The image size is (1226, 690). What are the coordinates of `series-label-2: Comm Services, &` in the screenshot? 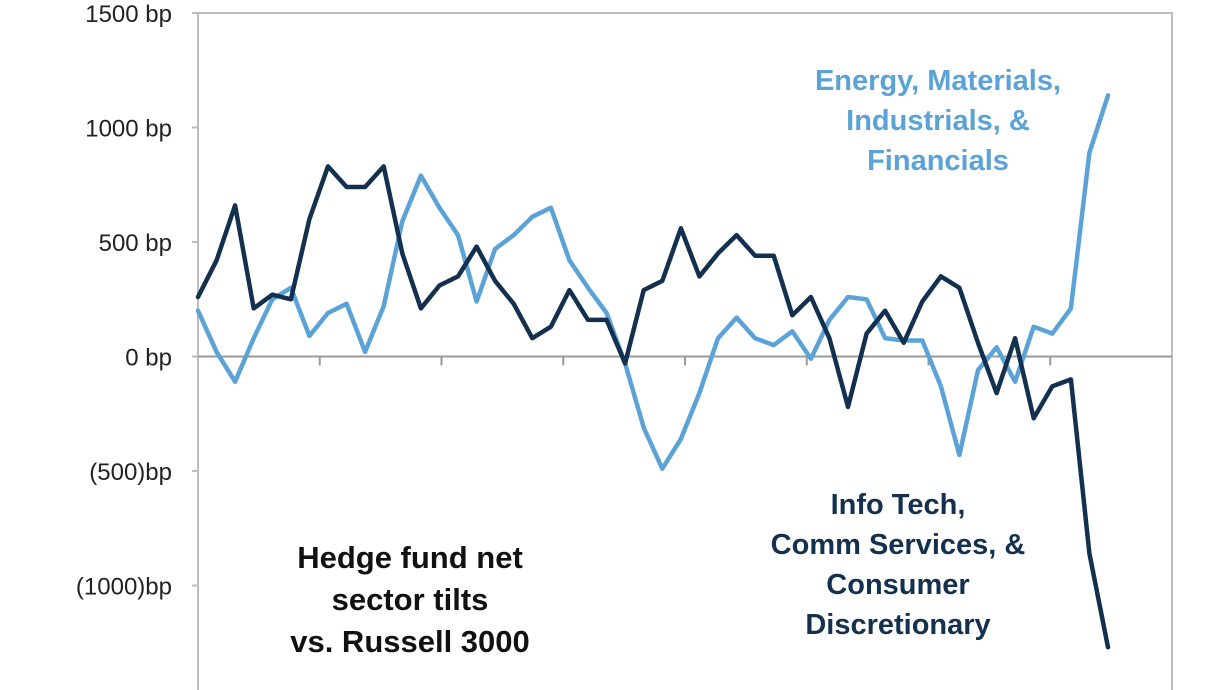 It's located at (898, 545).